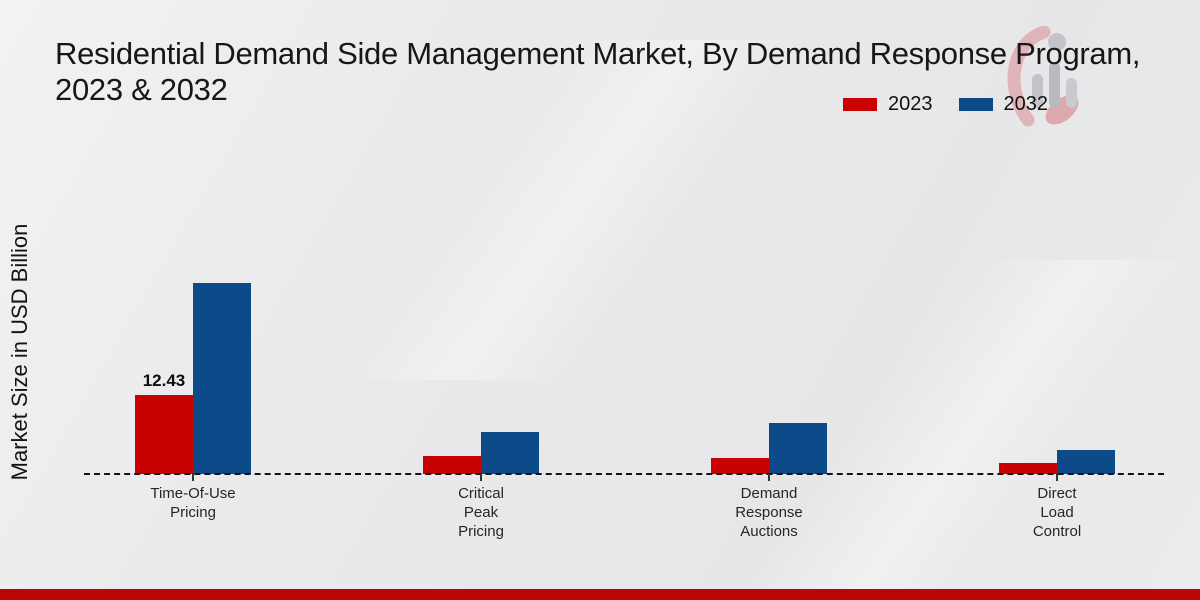 The height and width of the screenshot is (600, 1200). What do you see at coordinates (945, 104) in the screenshot?
I see `chart-legend: 2023 2032` at bounding box center [945, 104].